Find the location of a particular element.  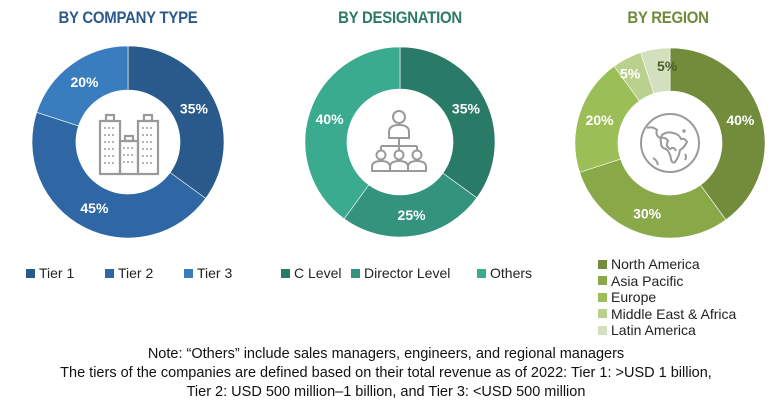

org-hierarchy-icon is located at coordinates (399, 141).